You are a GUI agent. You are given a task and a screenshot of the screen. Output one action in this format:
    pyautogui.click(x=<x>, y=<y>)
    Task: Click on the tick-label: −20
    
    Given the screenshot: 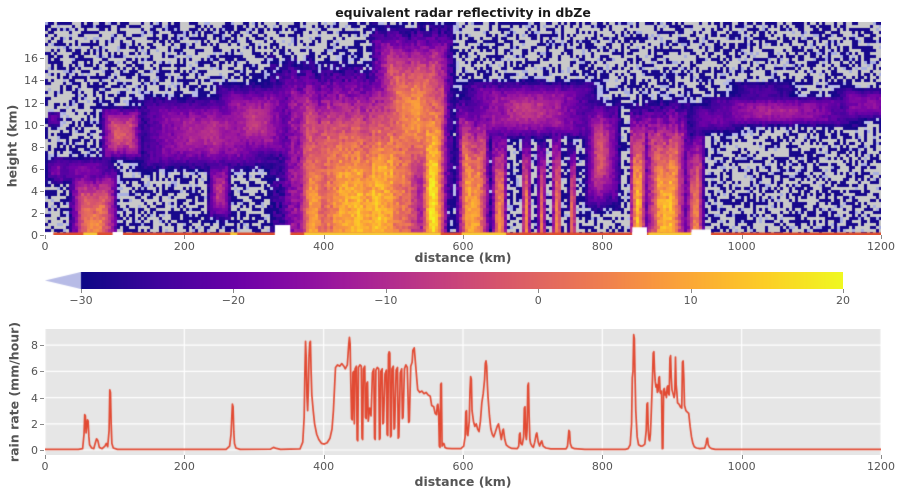 What is the action you would take?
    pyautogui.click(x=233, y=300)
    